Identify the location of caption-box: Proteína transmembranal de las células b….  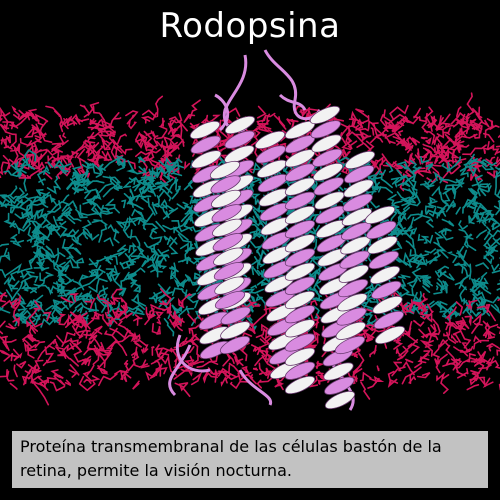
(250, 459).